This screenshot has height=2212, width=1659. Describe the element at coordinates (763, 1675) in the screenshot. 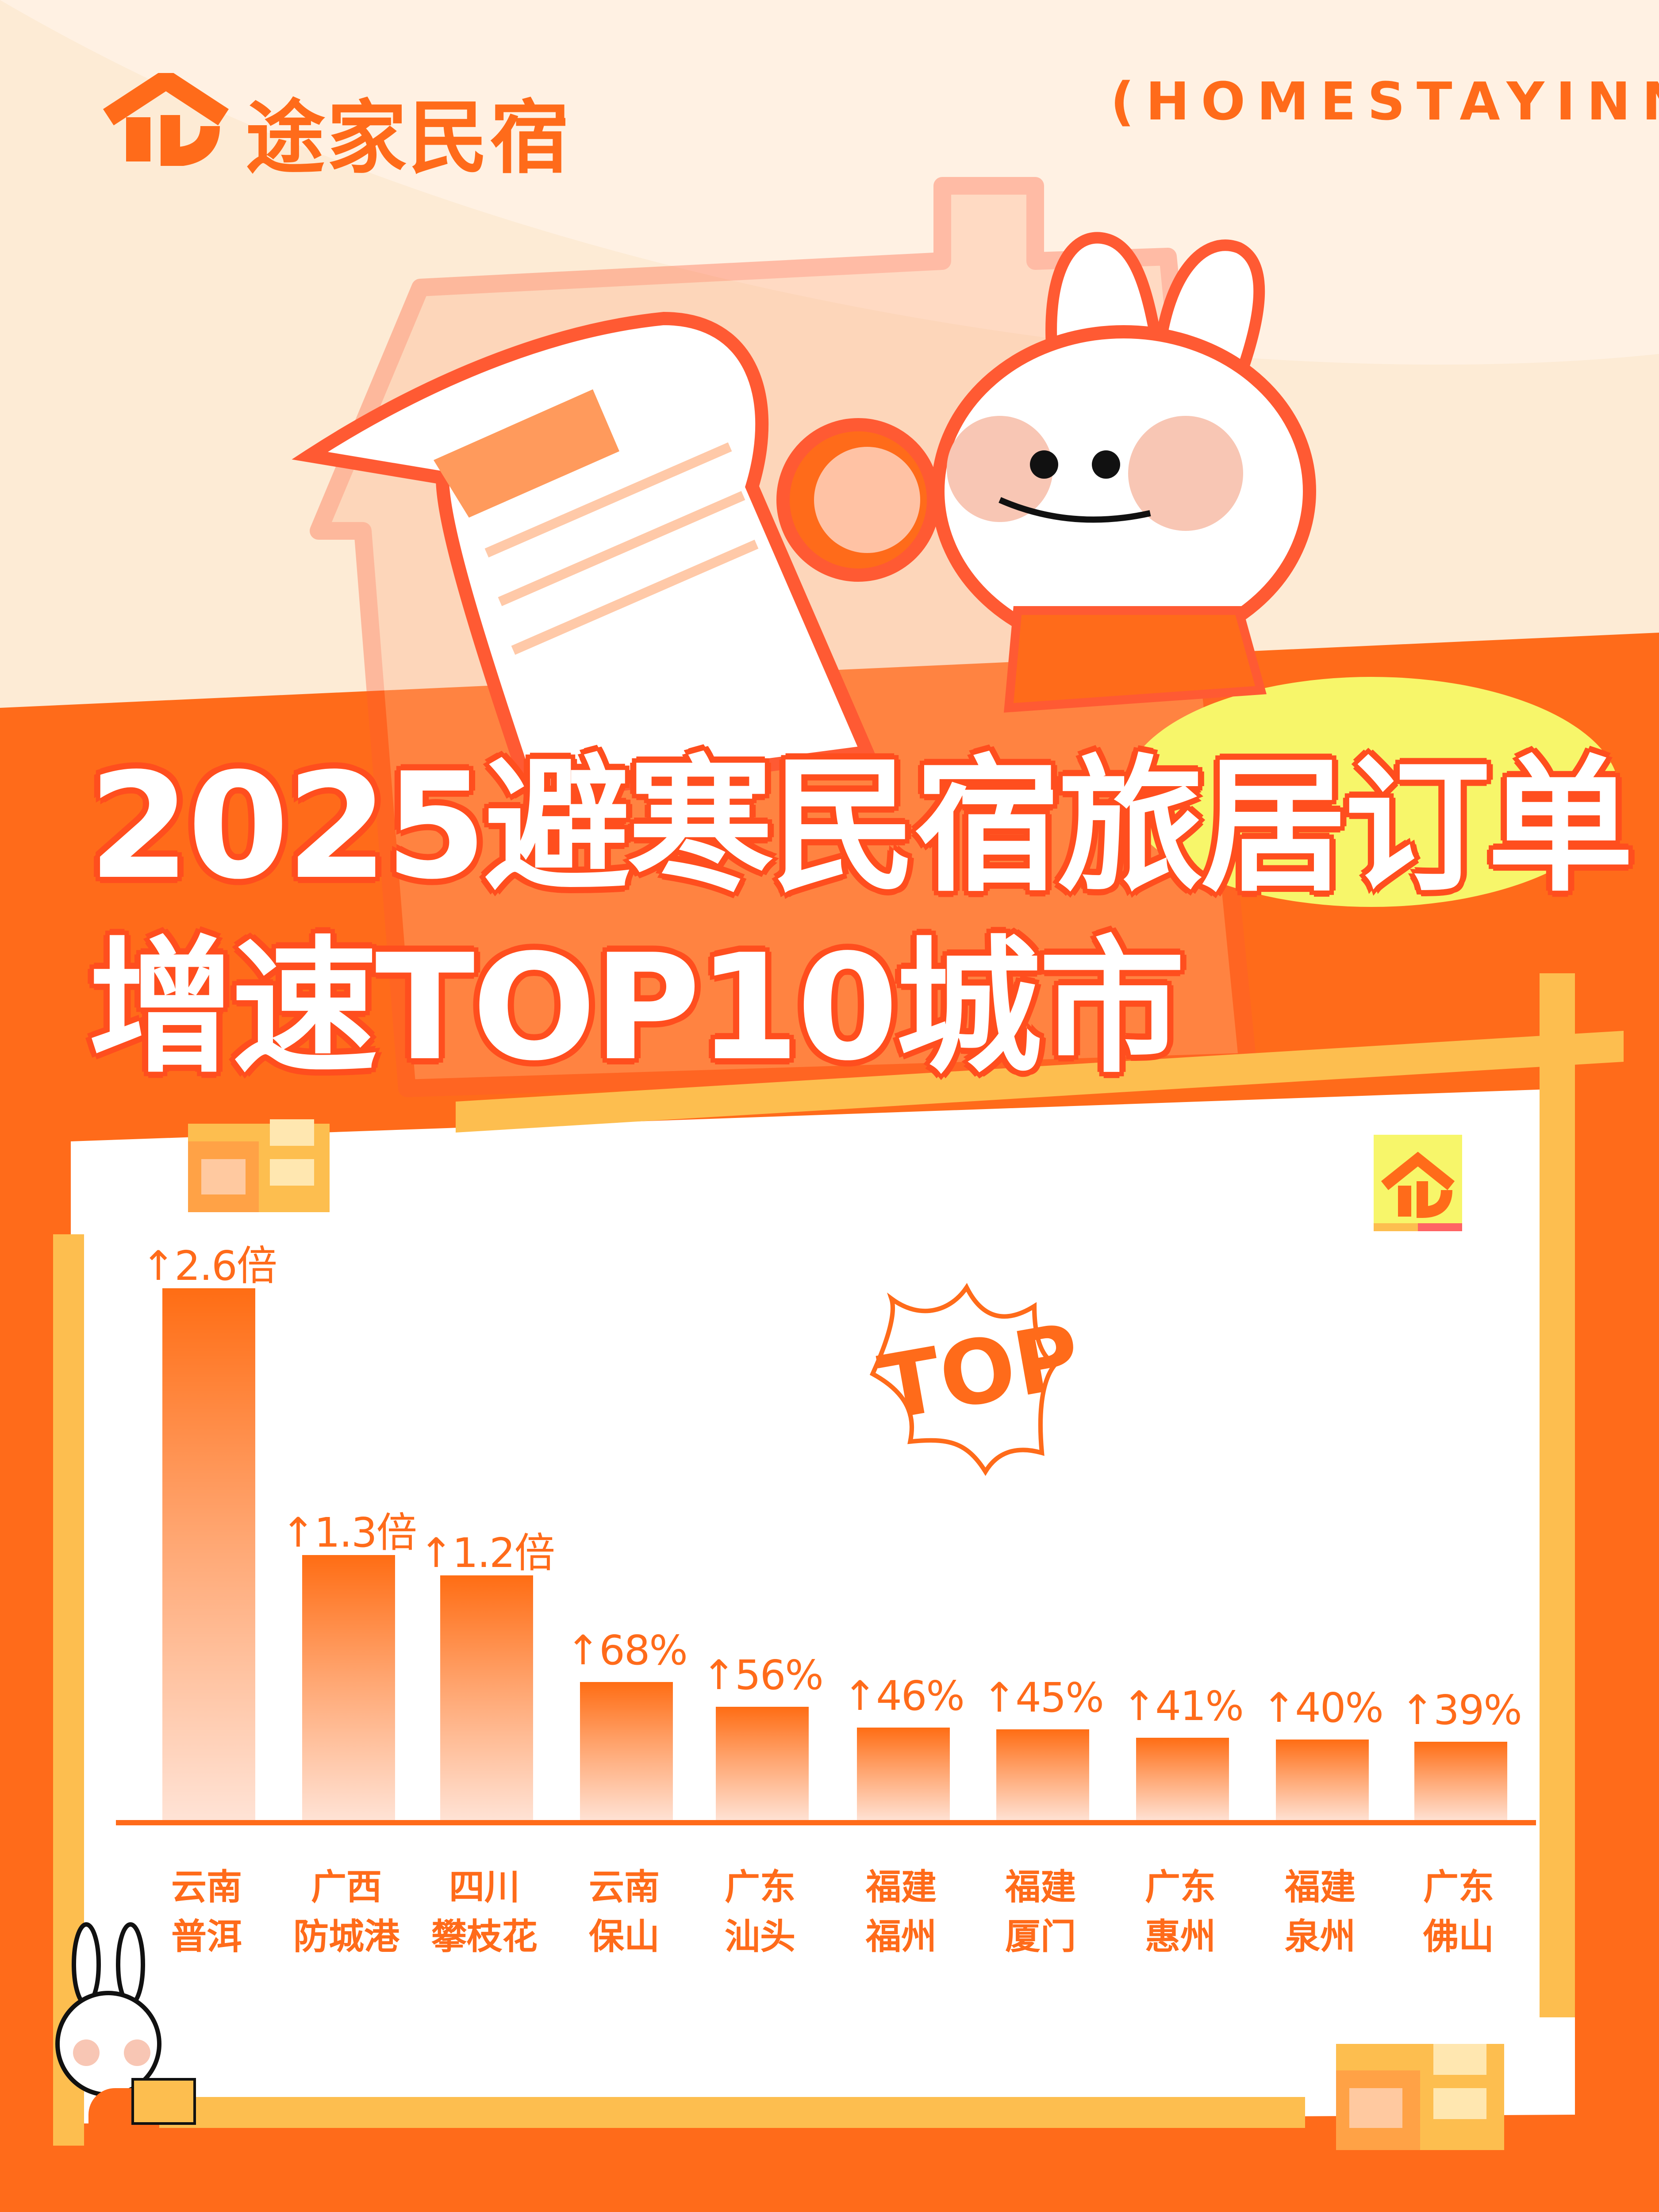

I see `bar-value-label: ↑56%` at that location.